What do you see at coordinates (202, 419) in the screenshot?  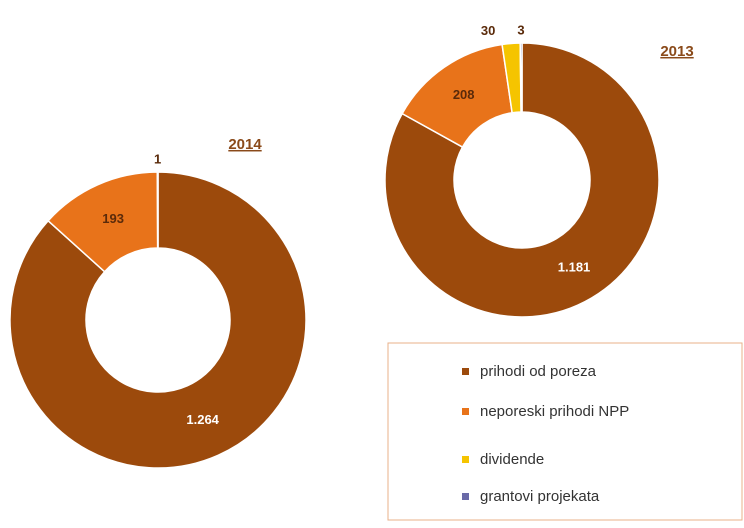 I see `data-label: 1.264` at bounding box center [202, 419].